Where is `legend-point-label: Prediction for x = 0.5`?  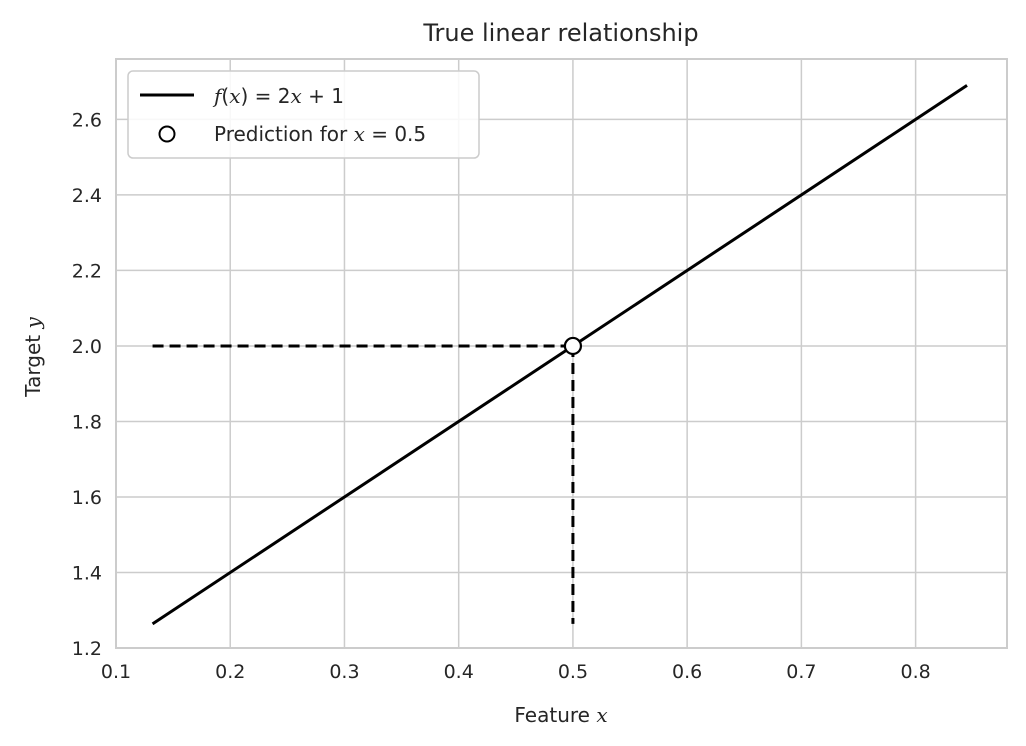
legend-point-label: Prediction for x = 0.5 is located at coordinates (320, 134).